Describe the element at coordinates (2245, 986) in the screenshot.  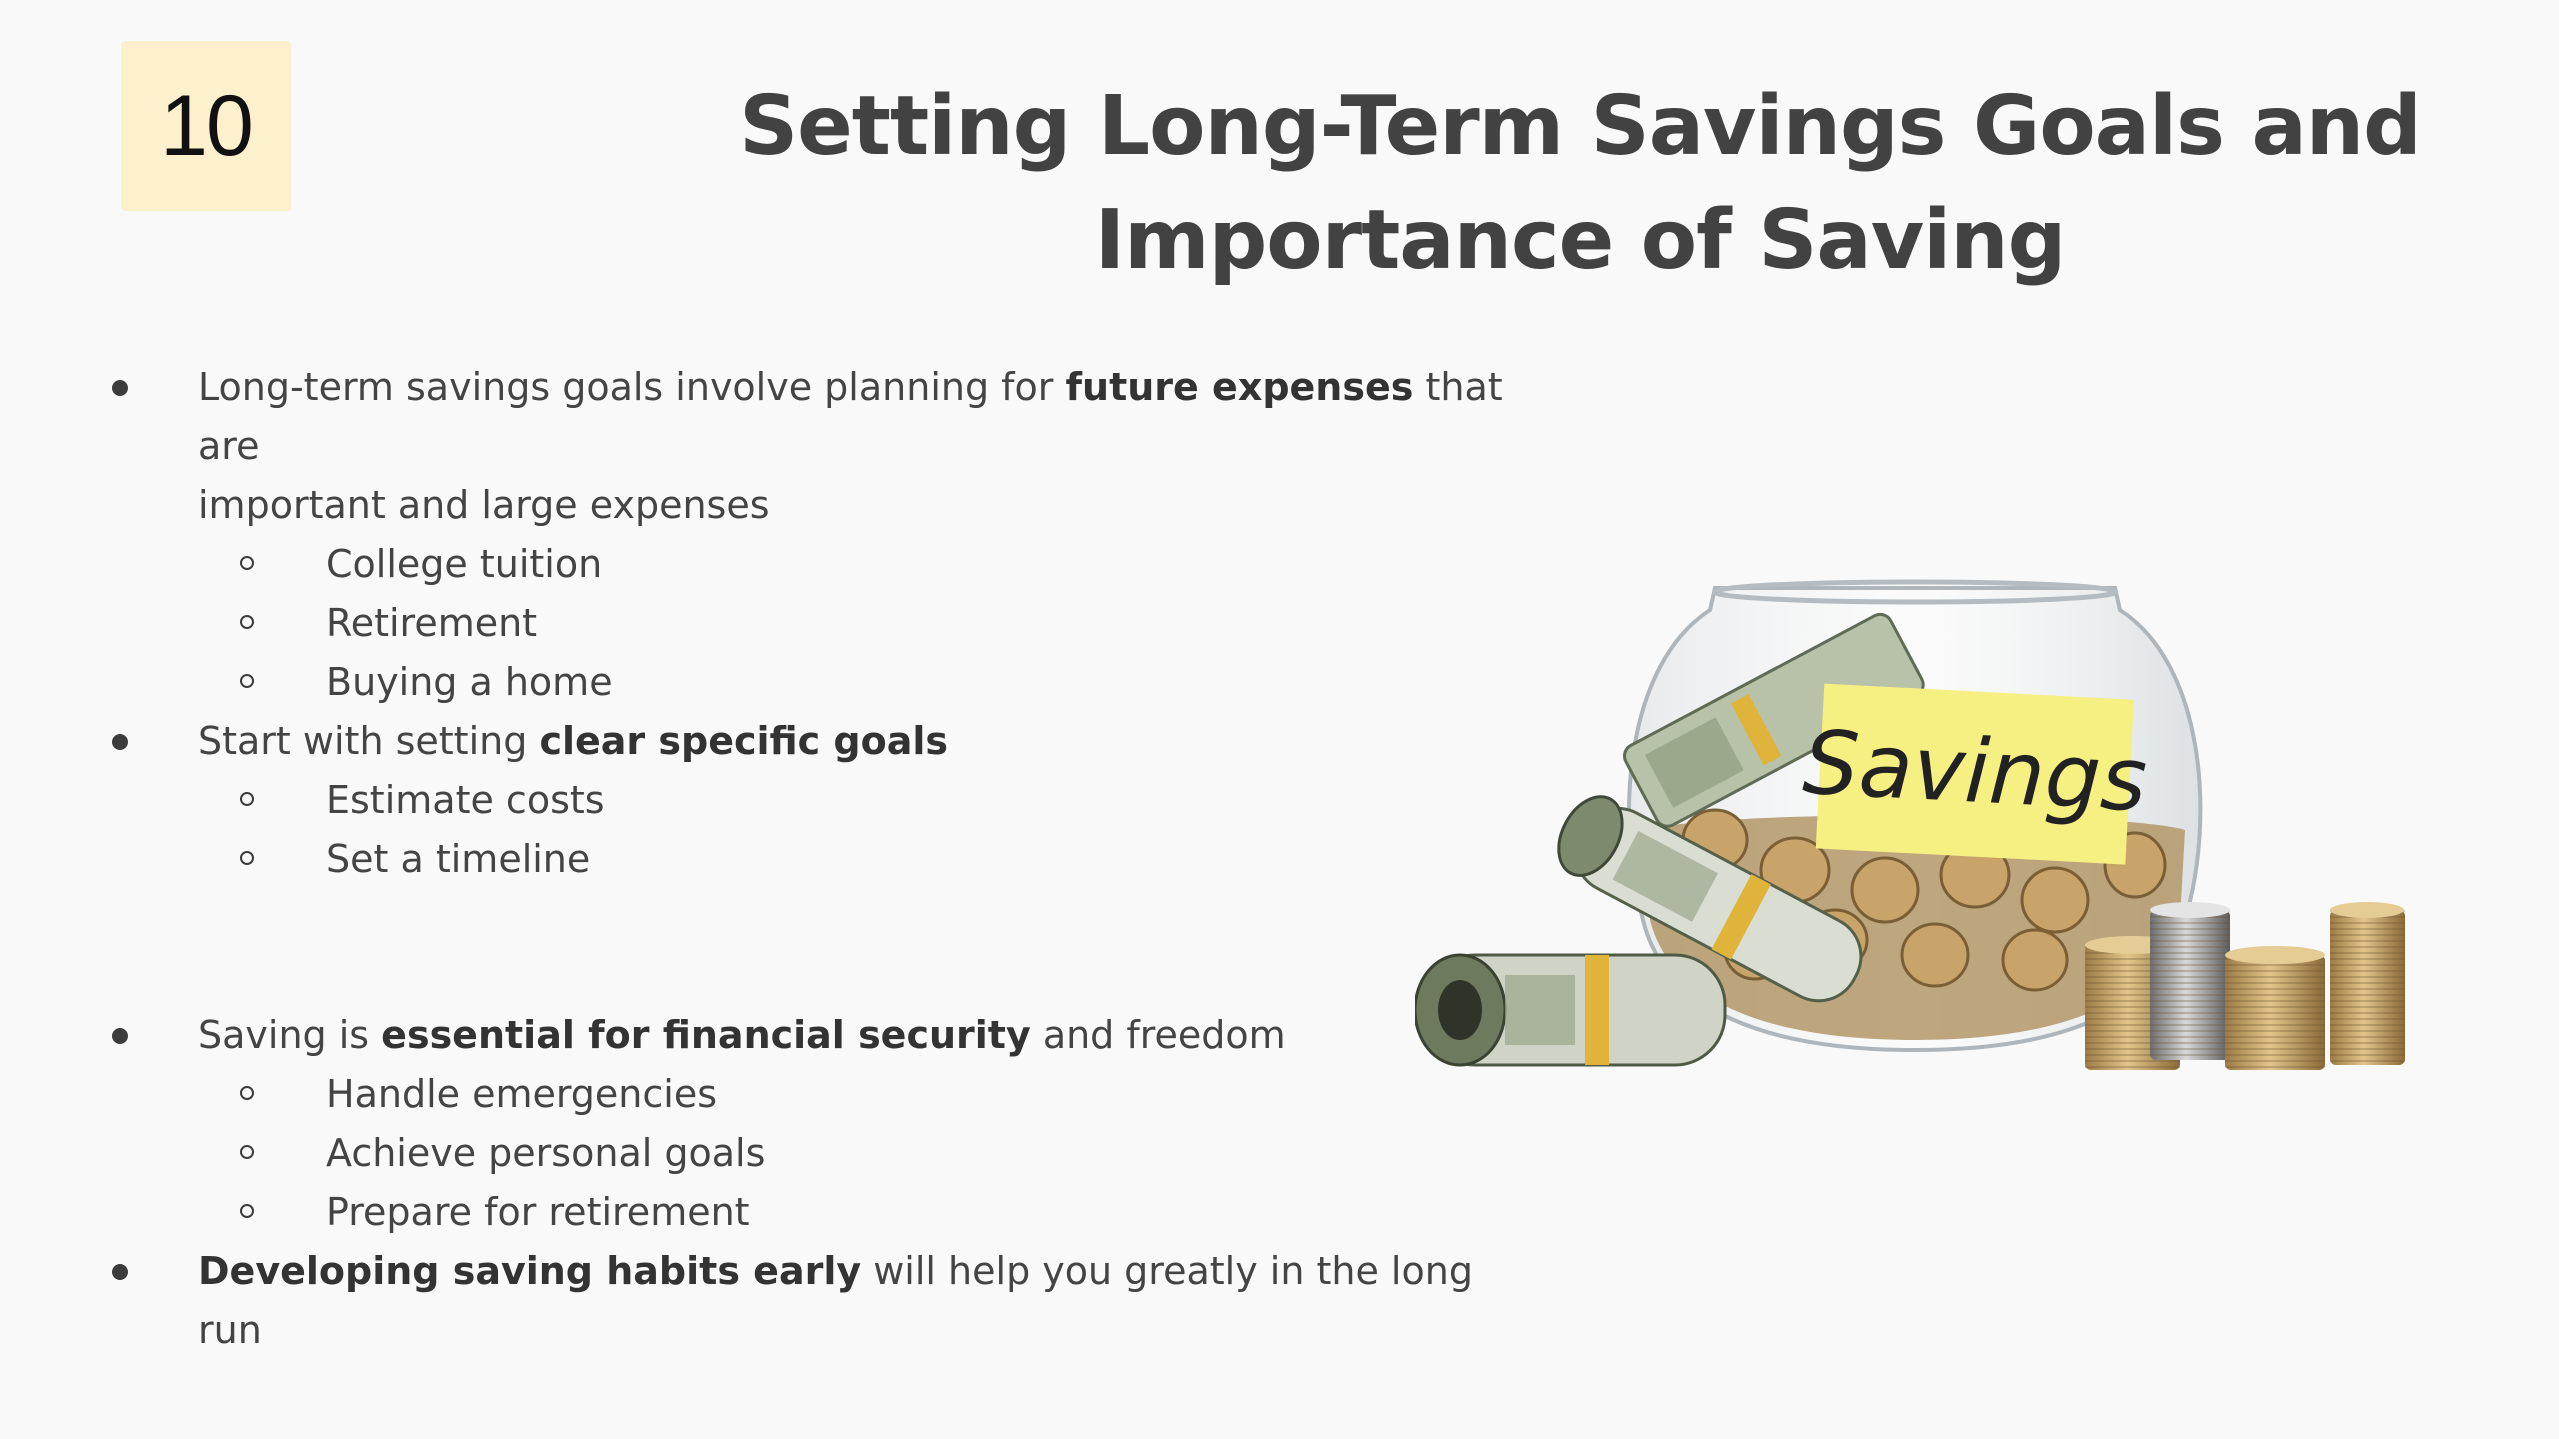
I see `coin-stacks` at that location.